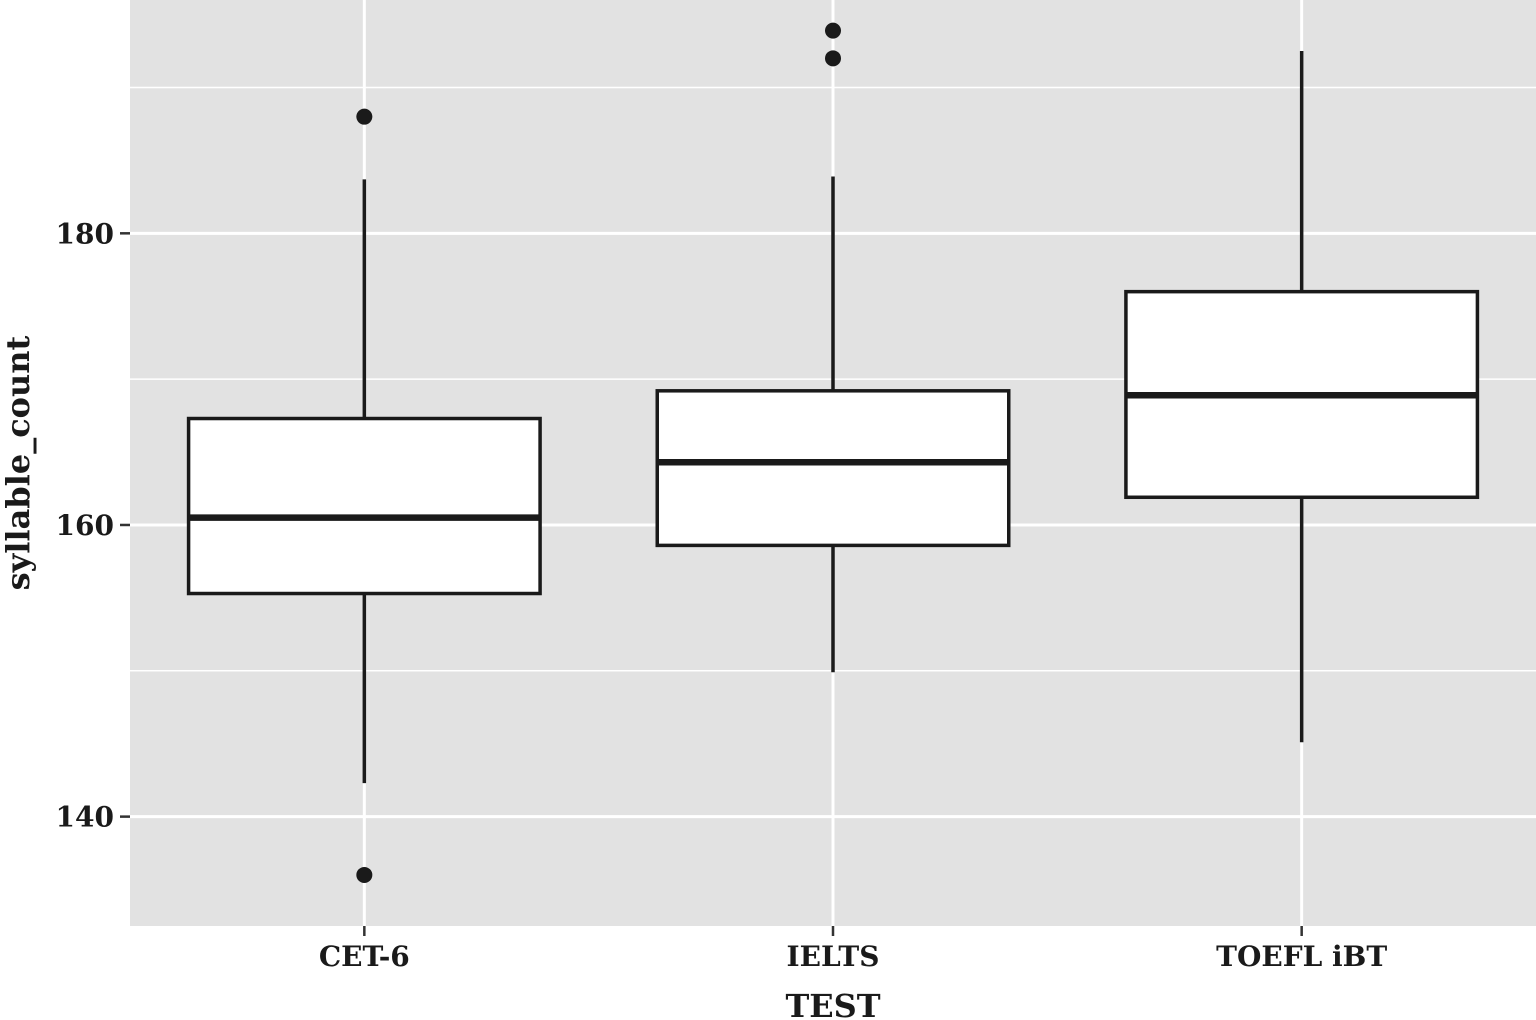  What do you see at coordinates (832, 1003) in the screenshot?
I see `x-axis-title: TEST` at bounding box center [832, 1003].